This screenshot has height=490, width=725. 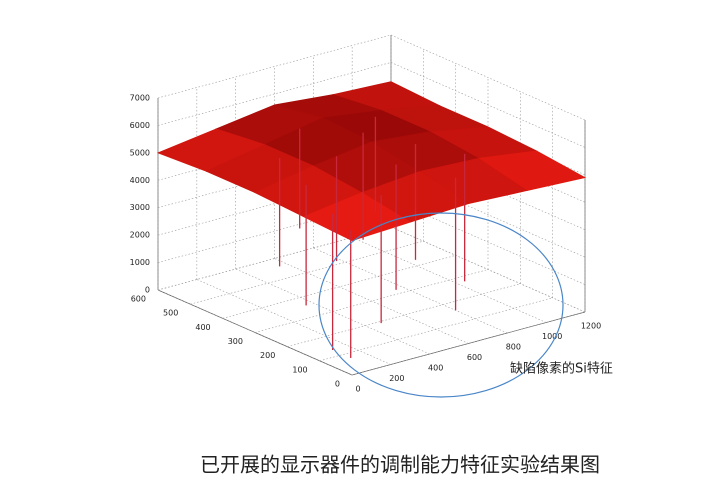 What do you see at coordinates (337, 384) in the screenshot?
I see `y-tick-label: 0` at bounding box center [337, 384].